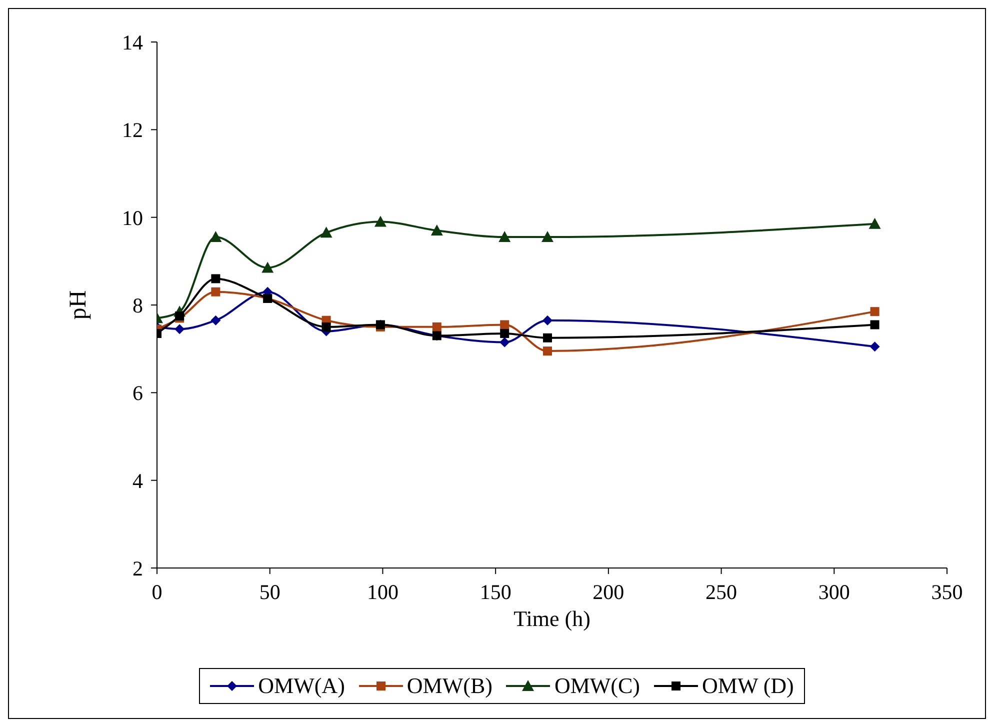 The width and height of the screenshot is (994, 727). I want to click on x-tick-label: 350, so click(947, 592).